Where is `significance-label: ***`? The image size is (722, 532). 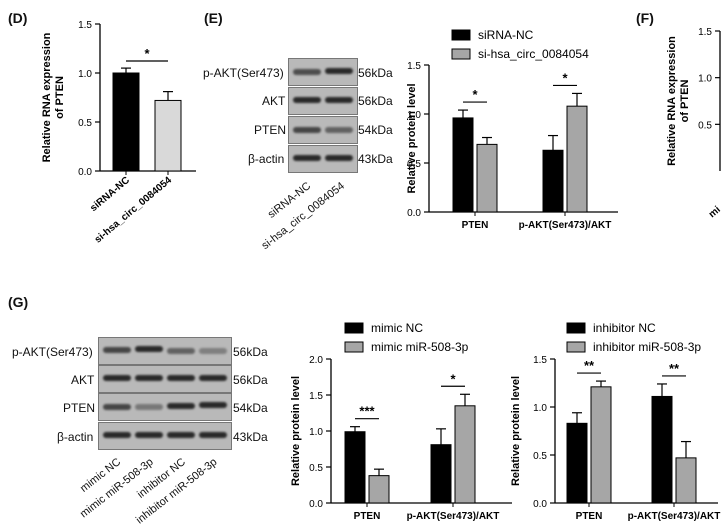 significance-label: *** is located at coordinates (367, 411).